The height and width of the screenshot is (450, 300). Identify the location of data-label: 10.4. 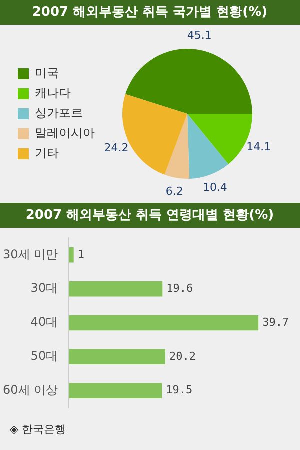
(215, 187).